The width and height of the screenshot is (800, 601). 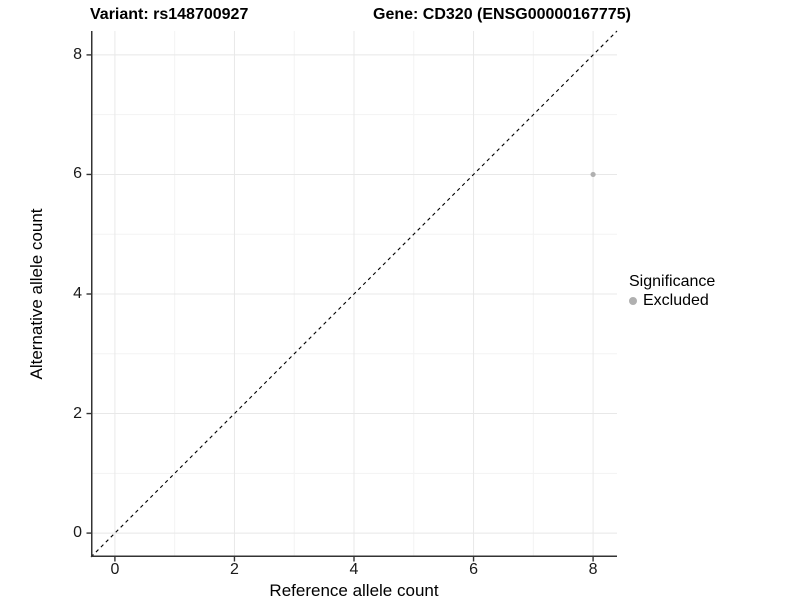 I want to click on y-tick-label: 6, so click(x=77, y=174).